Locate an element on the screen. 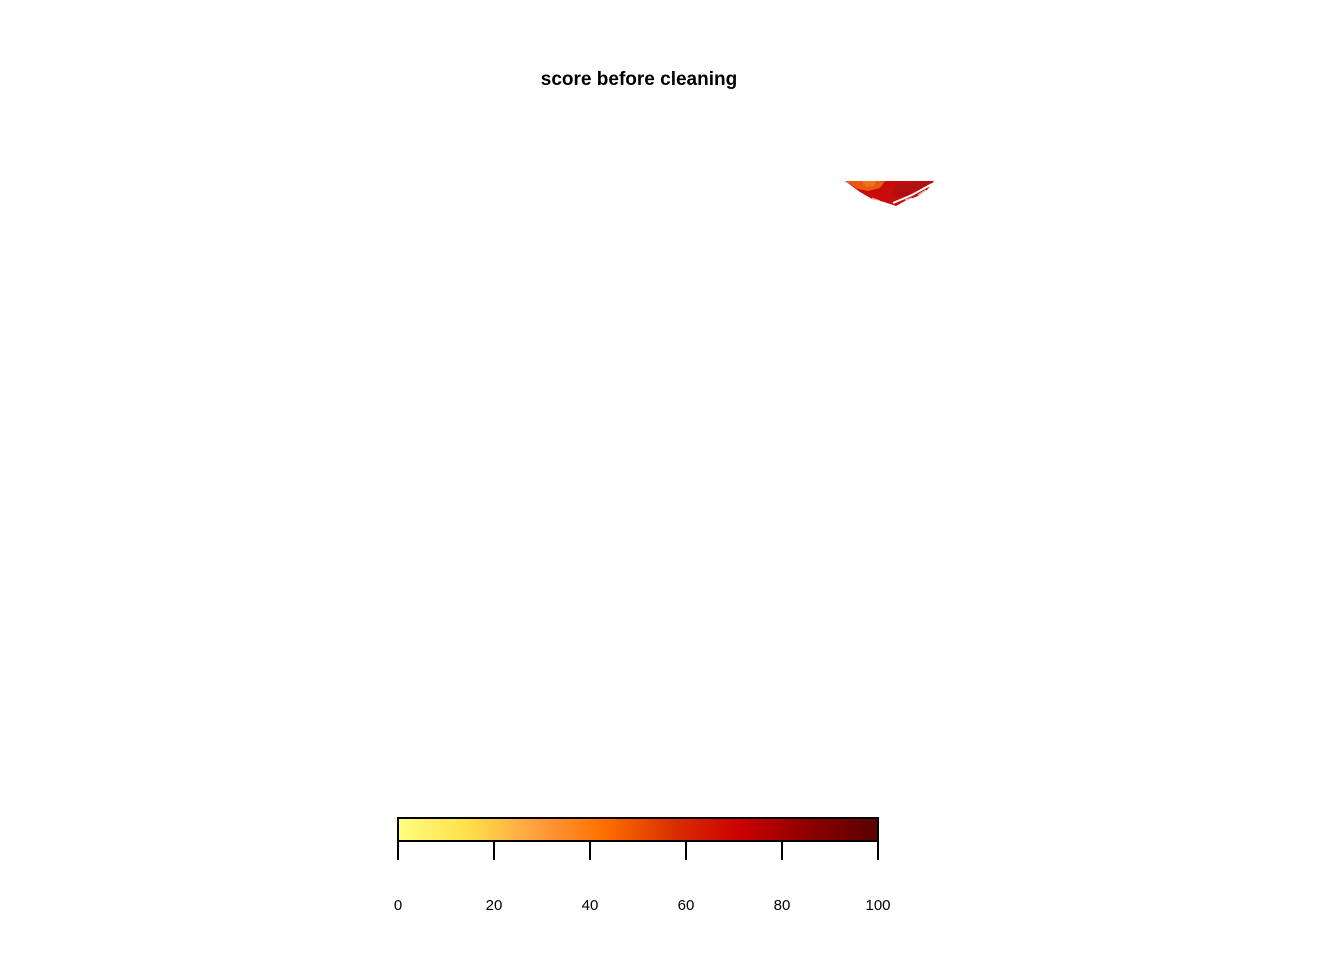 This screenshot has height=960, width=1344. color-scale-tick-label: 40 is located at coordinates (590, 905).